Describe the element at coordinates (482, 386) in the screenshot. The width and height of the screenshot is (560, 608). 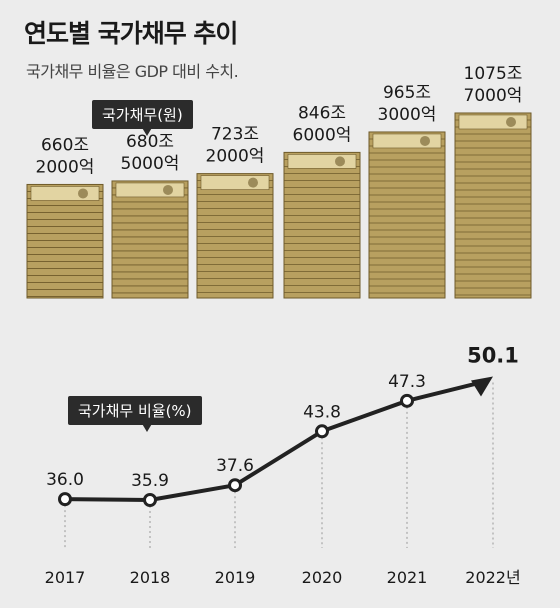
I see `ratio-arrowhead` at that location.